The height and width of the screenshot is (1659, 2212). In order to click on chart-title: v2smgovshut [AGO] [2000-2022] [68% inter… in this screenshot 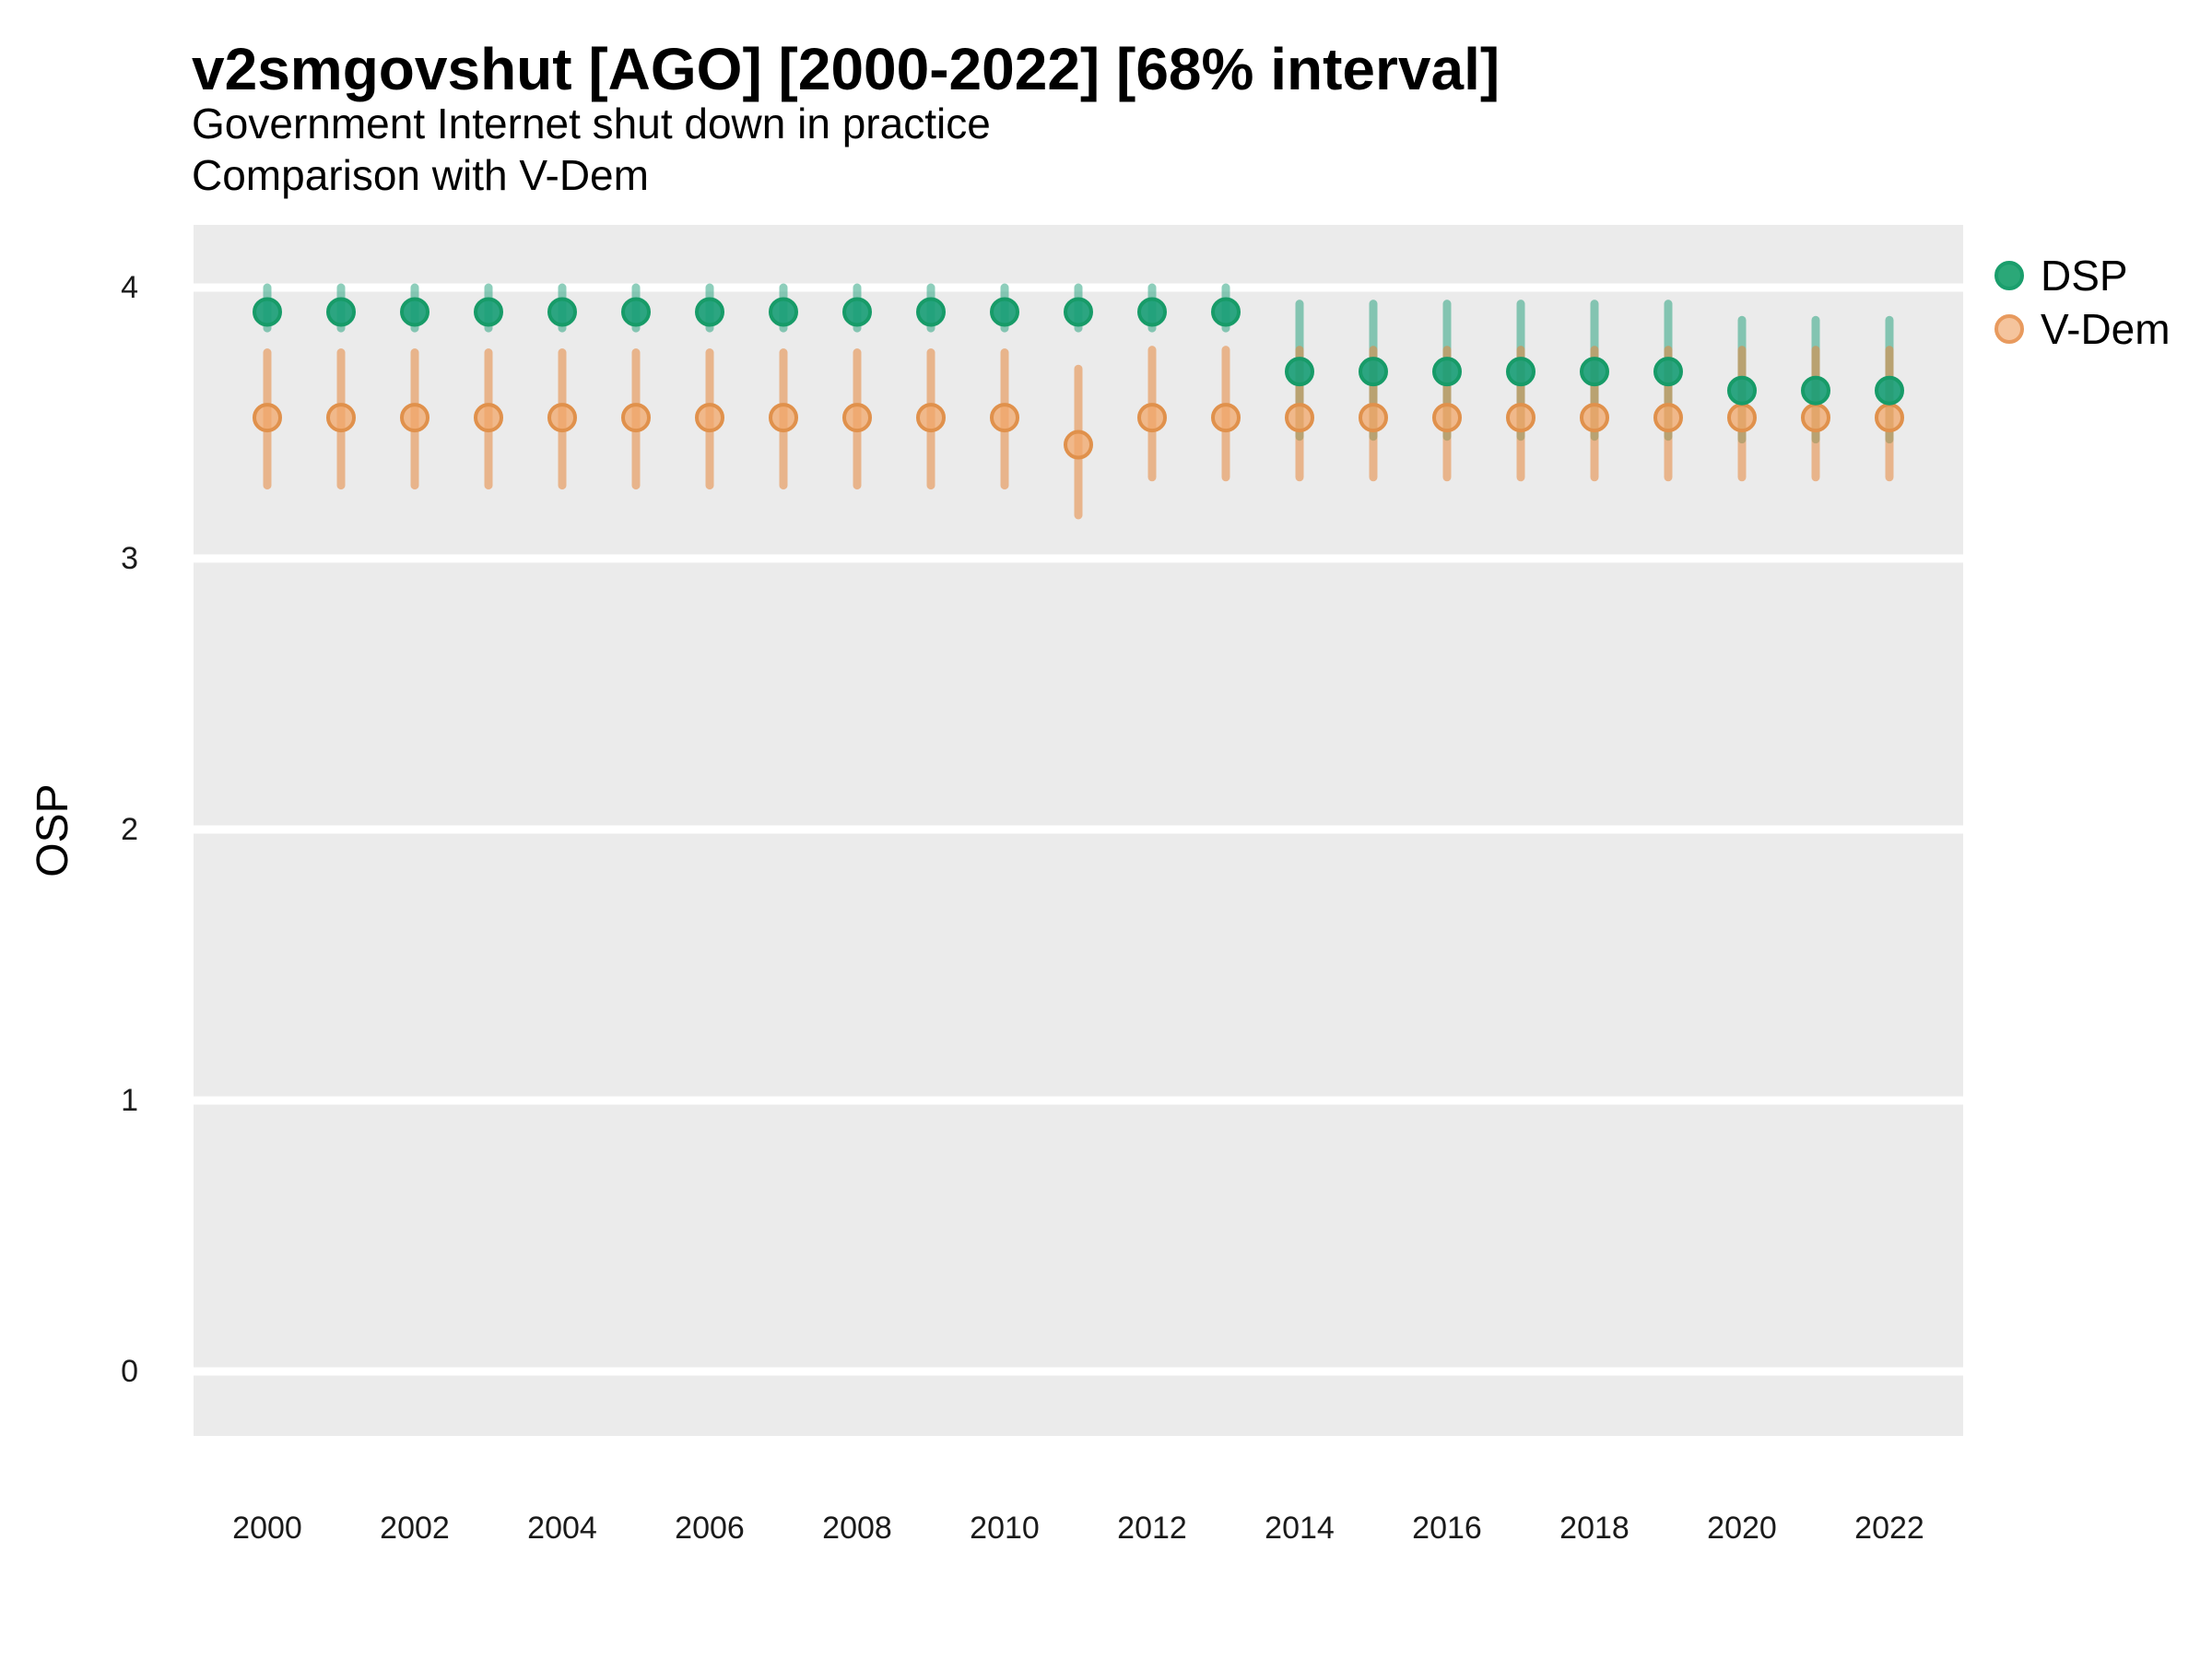, I will do `click(846, 69)`.